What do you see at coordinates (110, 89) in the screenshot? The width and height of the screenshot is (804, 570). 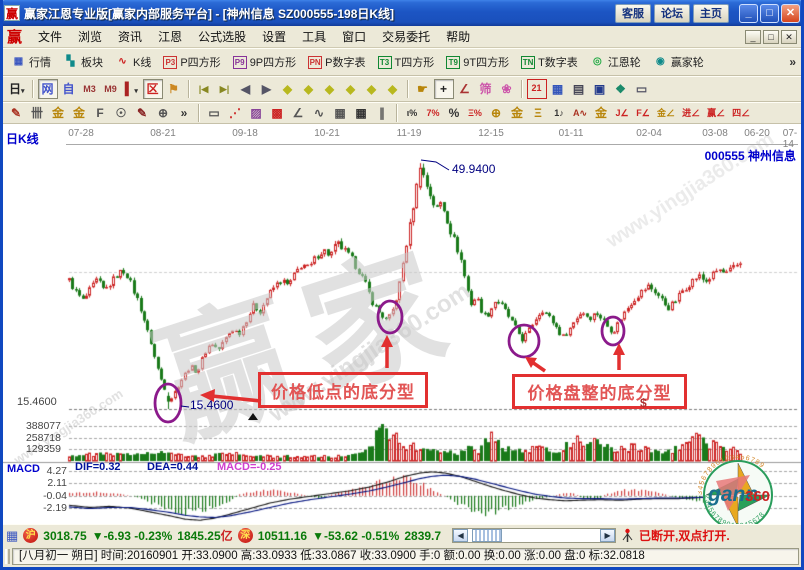 I see `kline-9-icon: M9` at bounding box center [110, 89].